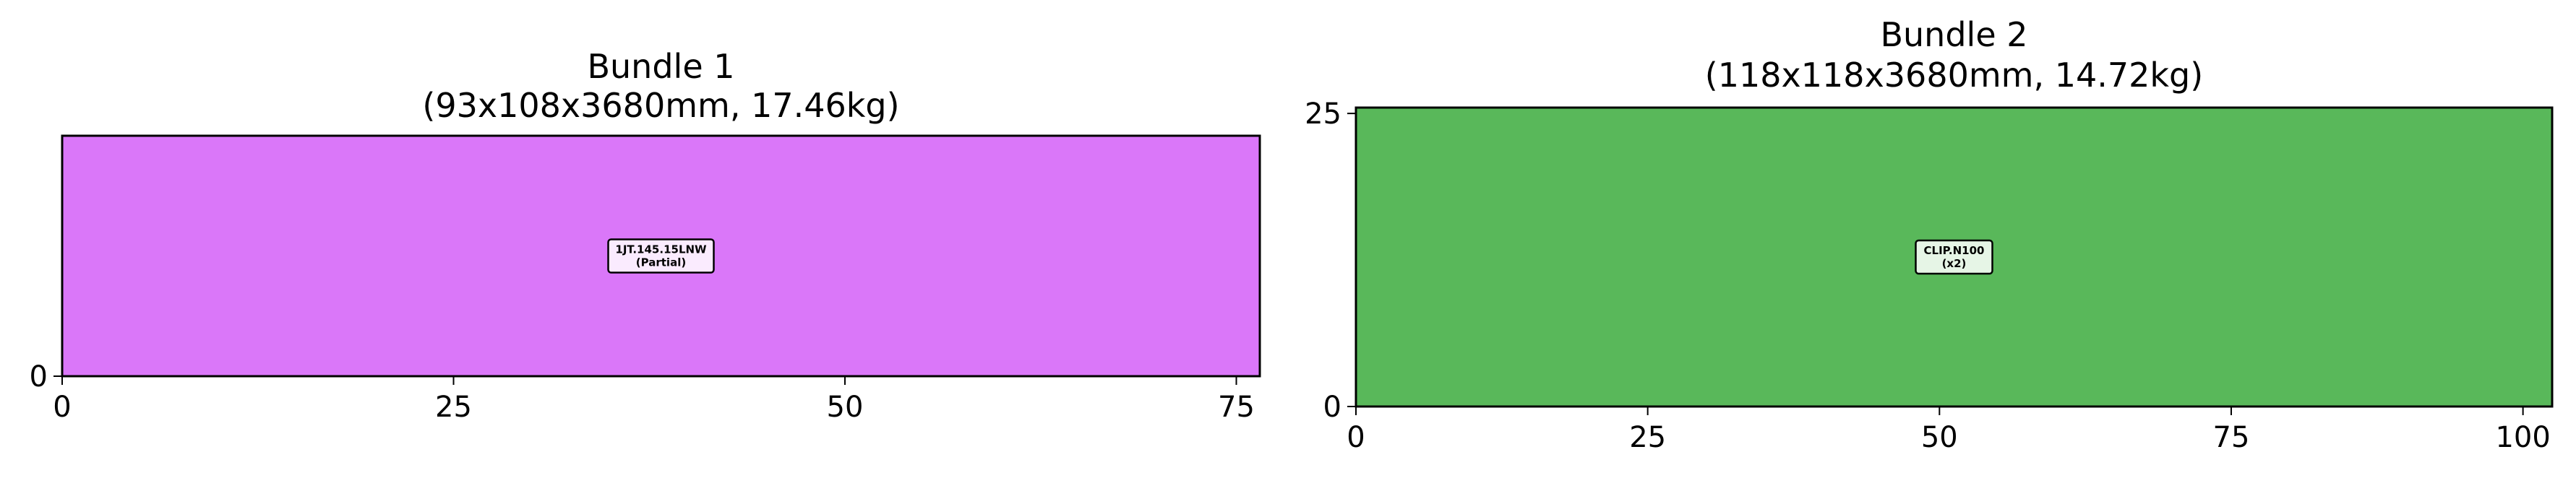 The image size is (2576, 478). What do you see at coordinates (2523, 437) in the screenshot?
I see `x-tick-label: 100` at bounding box center [2523, 437].